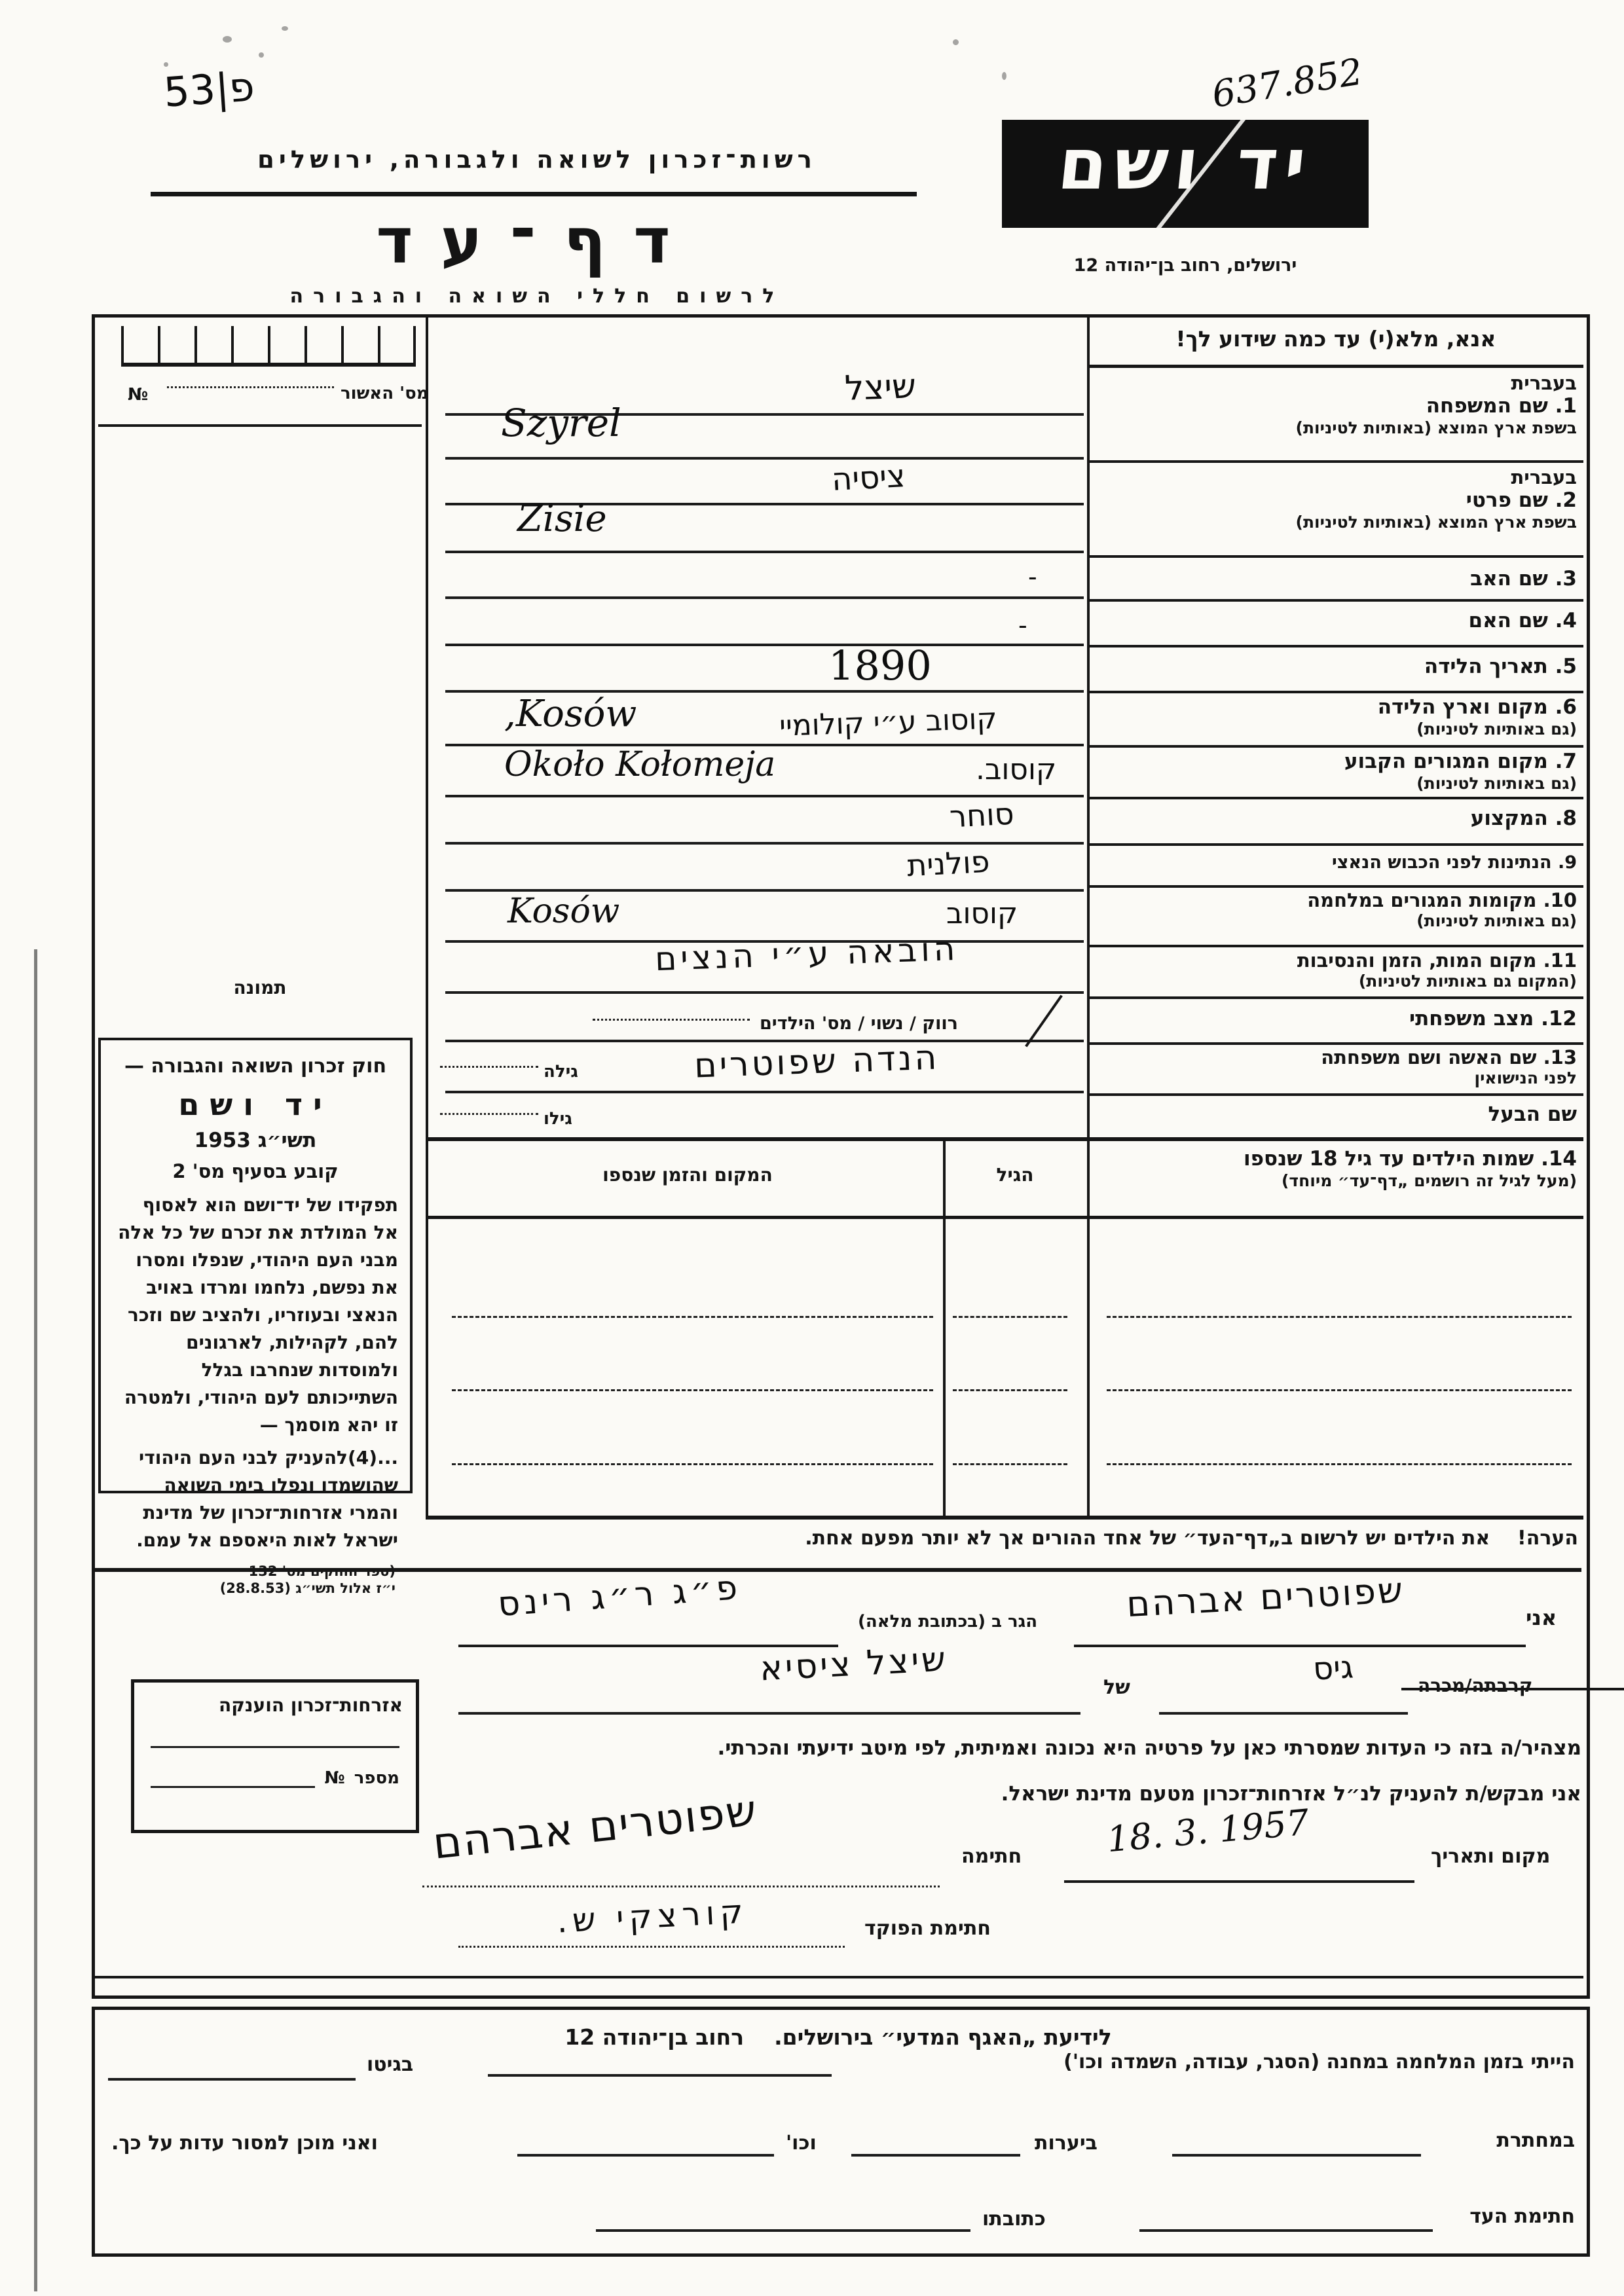 This screenshot has height=2296, width=1624. Describe the element at coordinates (1500, 666) in the screenshot. I see `field-label-5-birth-date: 5. תאריך הלידה` at that location.